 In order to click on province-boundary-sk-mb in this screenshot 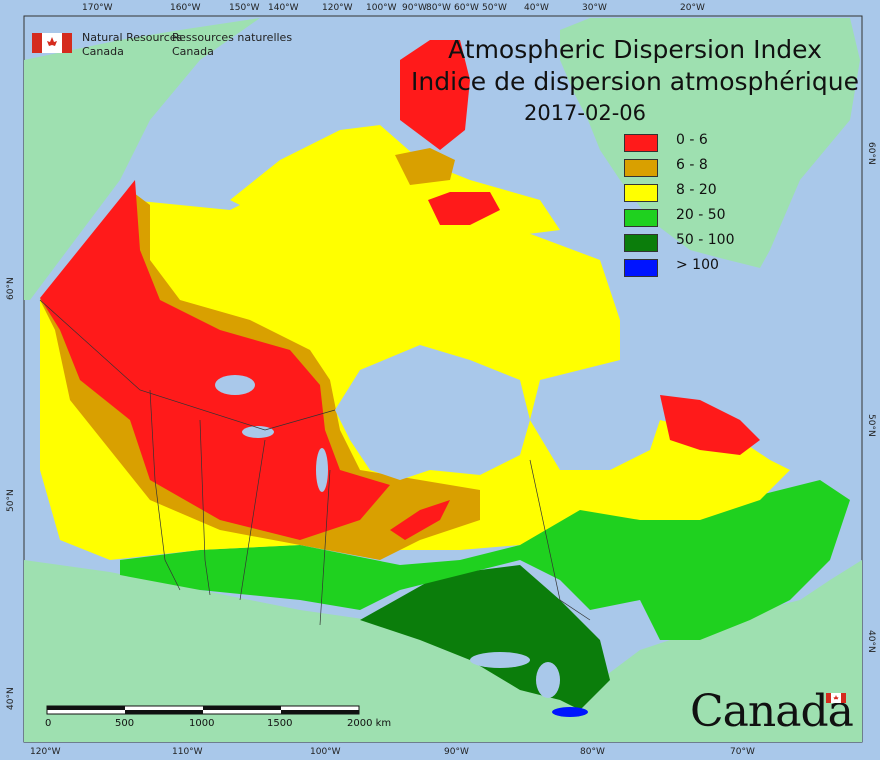, I will do `click(252, 520)`.